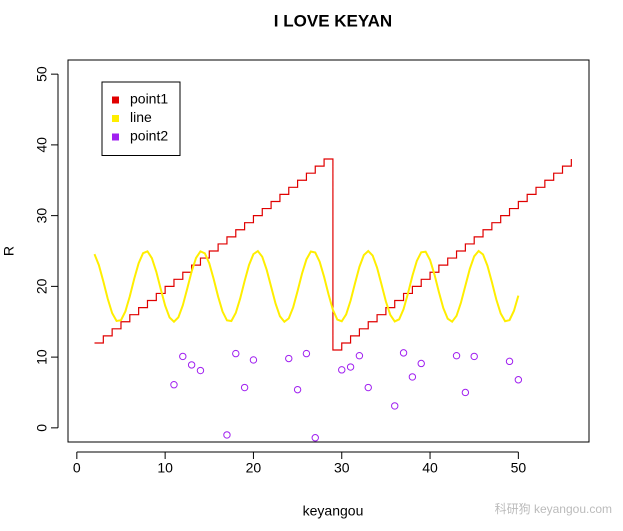 This screenshot has height=531, width=623. I want to click on x-tick-label: 10, so click(165, 468).